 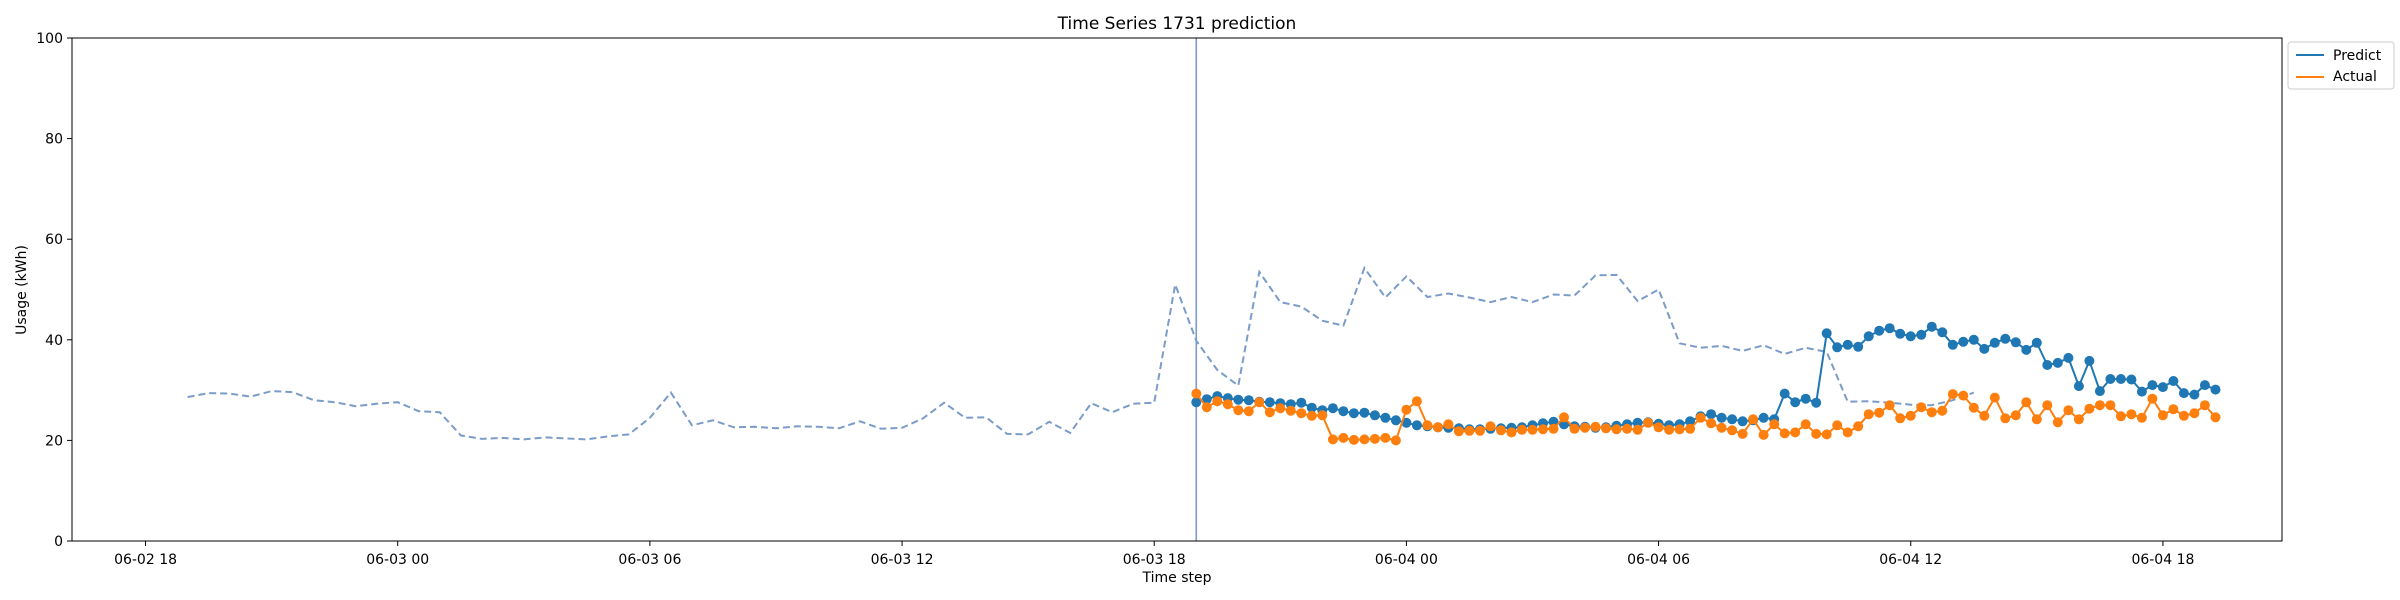 What do you see at coordinates (649, 560) in the screenshot?
I see `x-tick-label: 06-03 06` at bounding box center [649, 560].